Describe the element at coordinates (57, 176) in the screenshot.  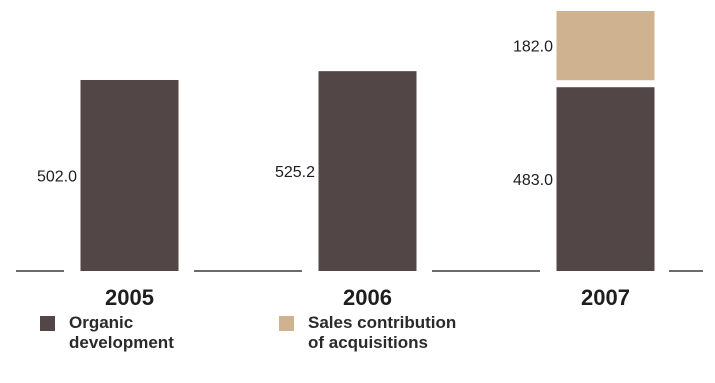
I see `value-label-2005-organic: 502.0` at that location.